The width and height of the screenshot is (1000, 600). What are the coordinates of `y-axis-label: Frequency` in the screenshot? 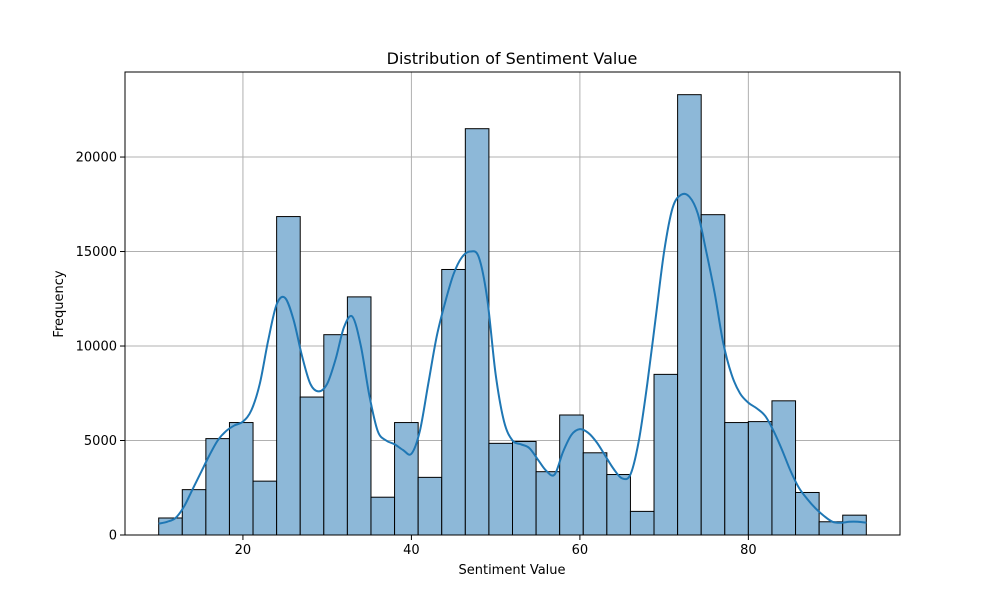 It's located at (59, 303).